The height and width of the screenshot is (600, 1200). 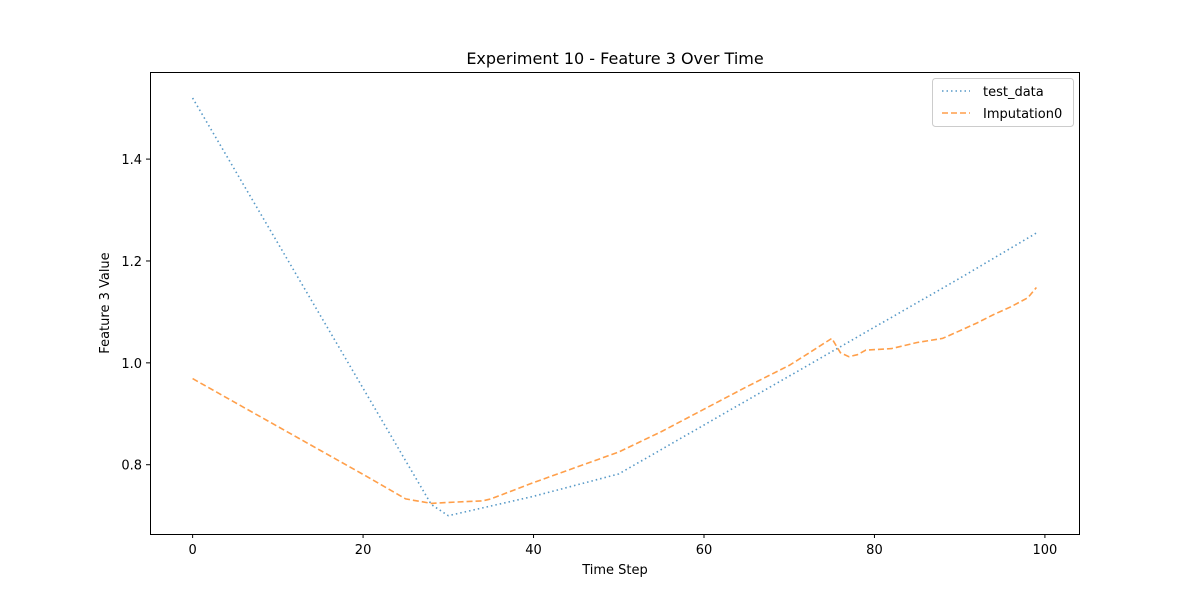 I want to click on y-axis-label: Feature 3 Value, so click(x=105, y=302).